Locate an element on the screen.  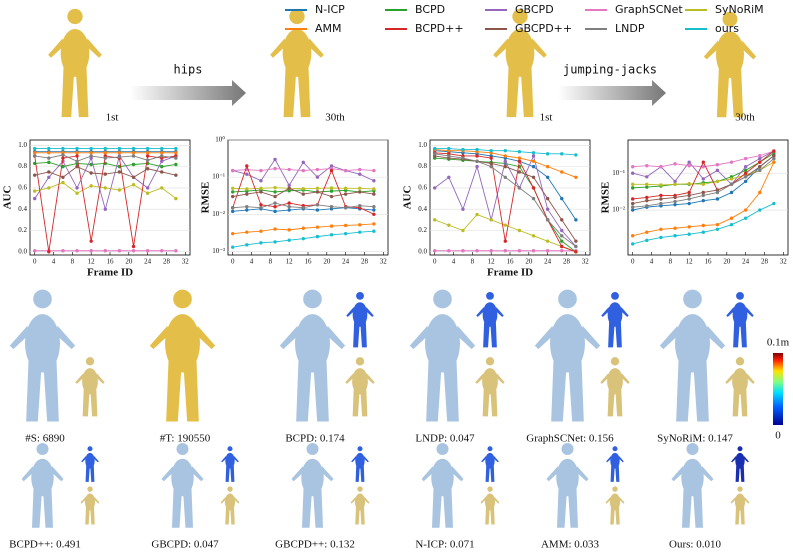
x-tick-label: 8 is located at coordinates (73, 262).